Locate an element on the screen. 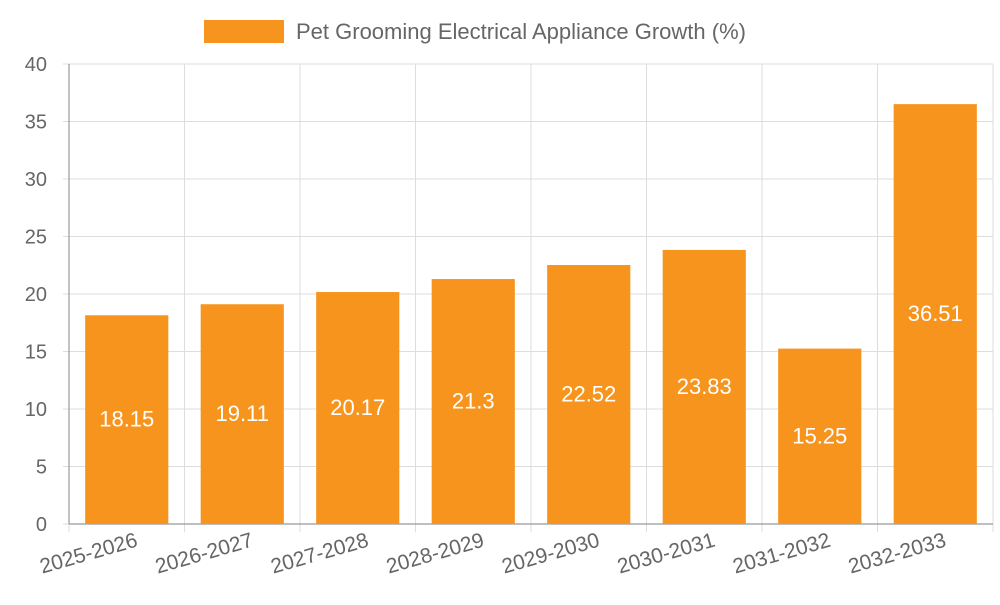  x-tick-label: 2027-2028 is located at coordinates (319, 554).